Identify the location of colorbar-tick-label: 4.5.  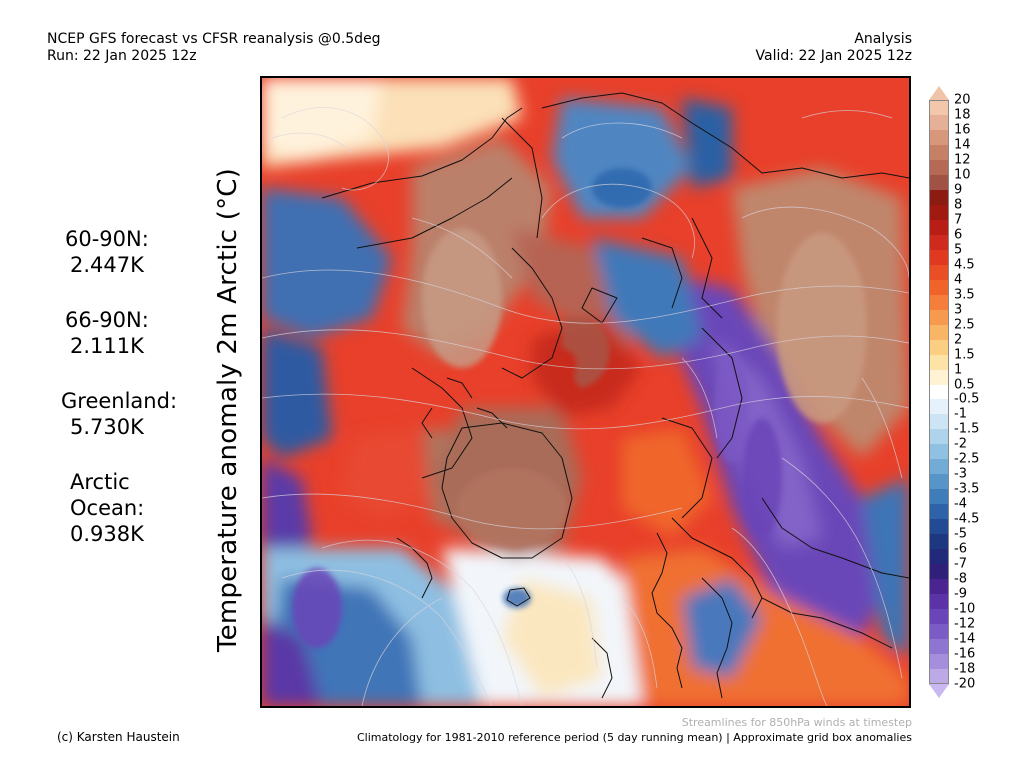
(964, 265).